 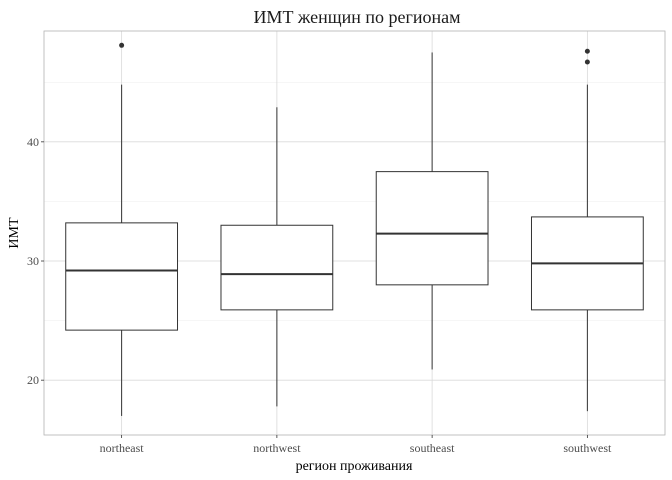 I want to click on box-northeast, so click(x=122, y=229).